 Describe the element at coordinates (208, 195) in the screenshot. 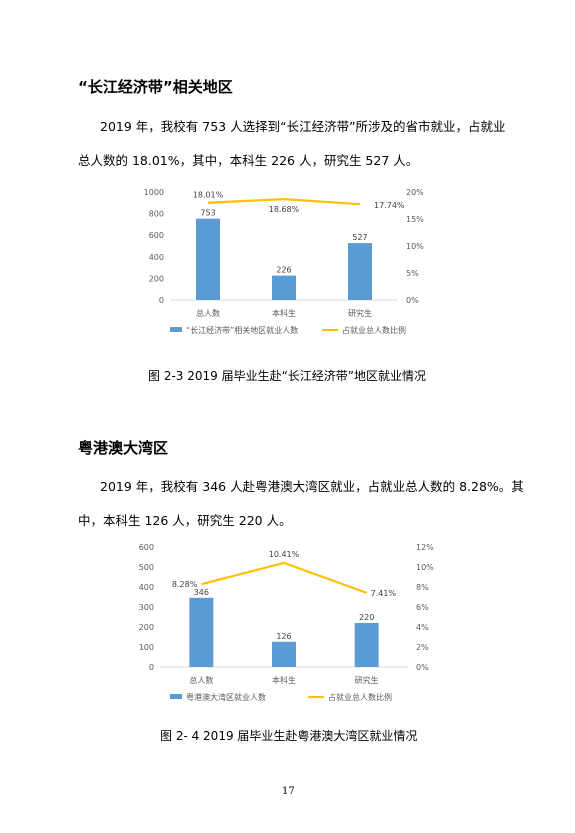

I see `line-data-label: 18.01%` at that location.